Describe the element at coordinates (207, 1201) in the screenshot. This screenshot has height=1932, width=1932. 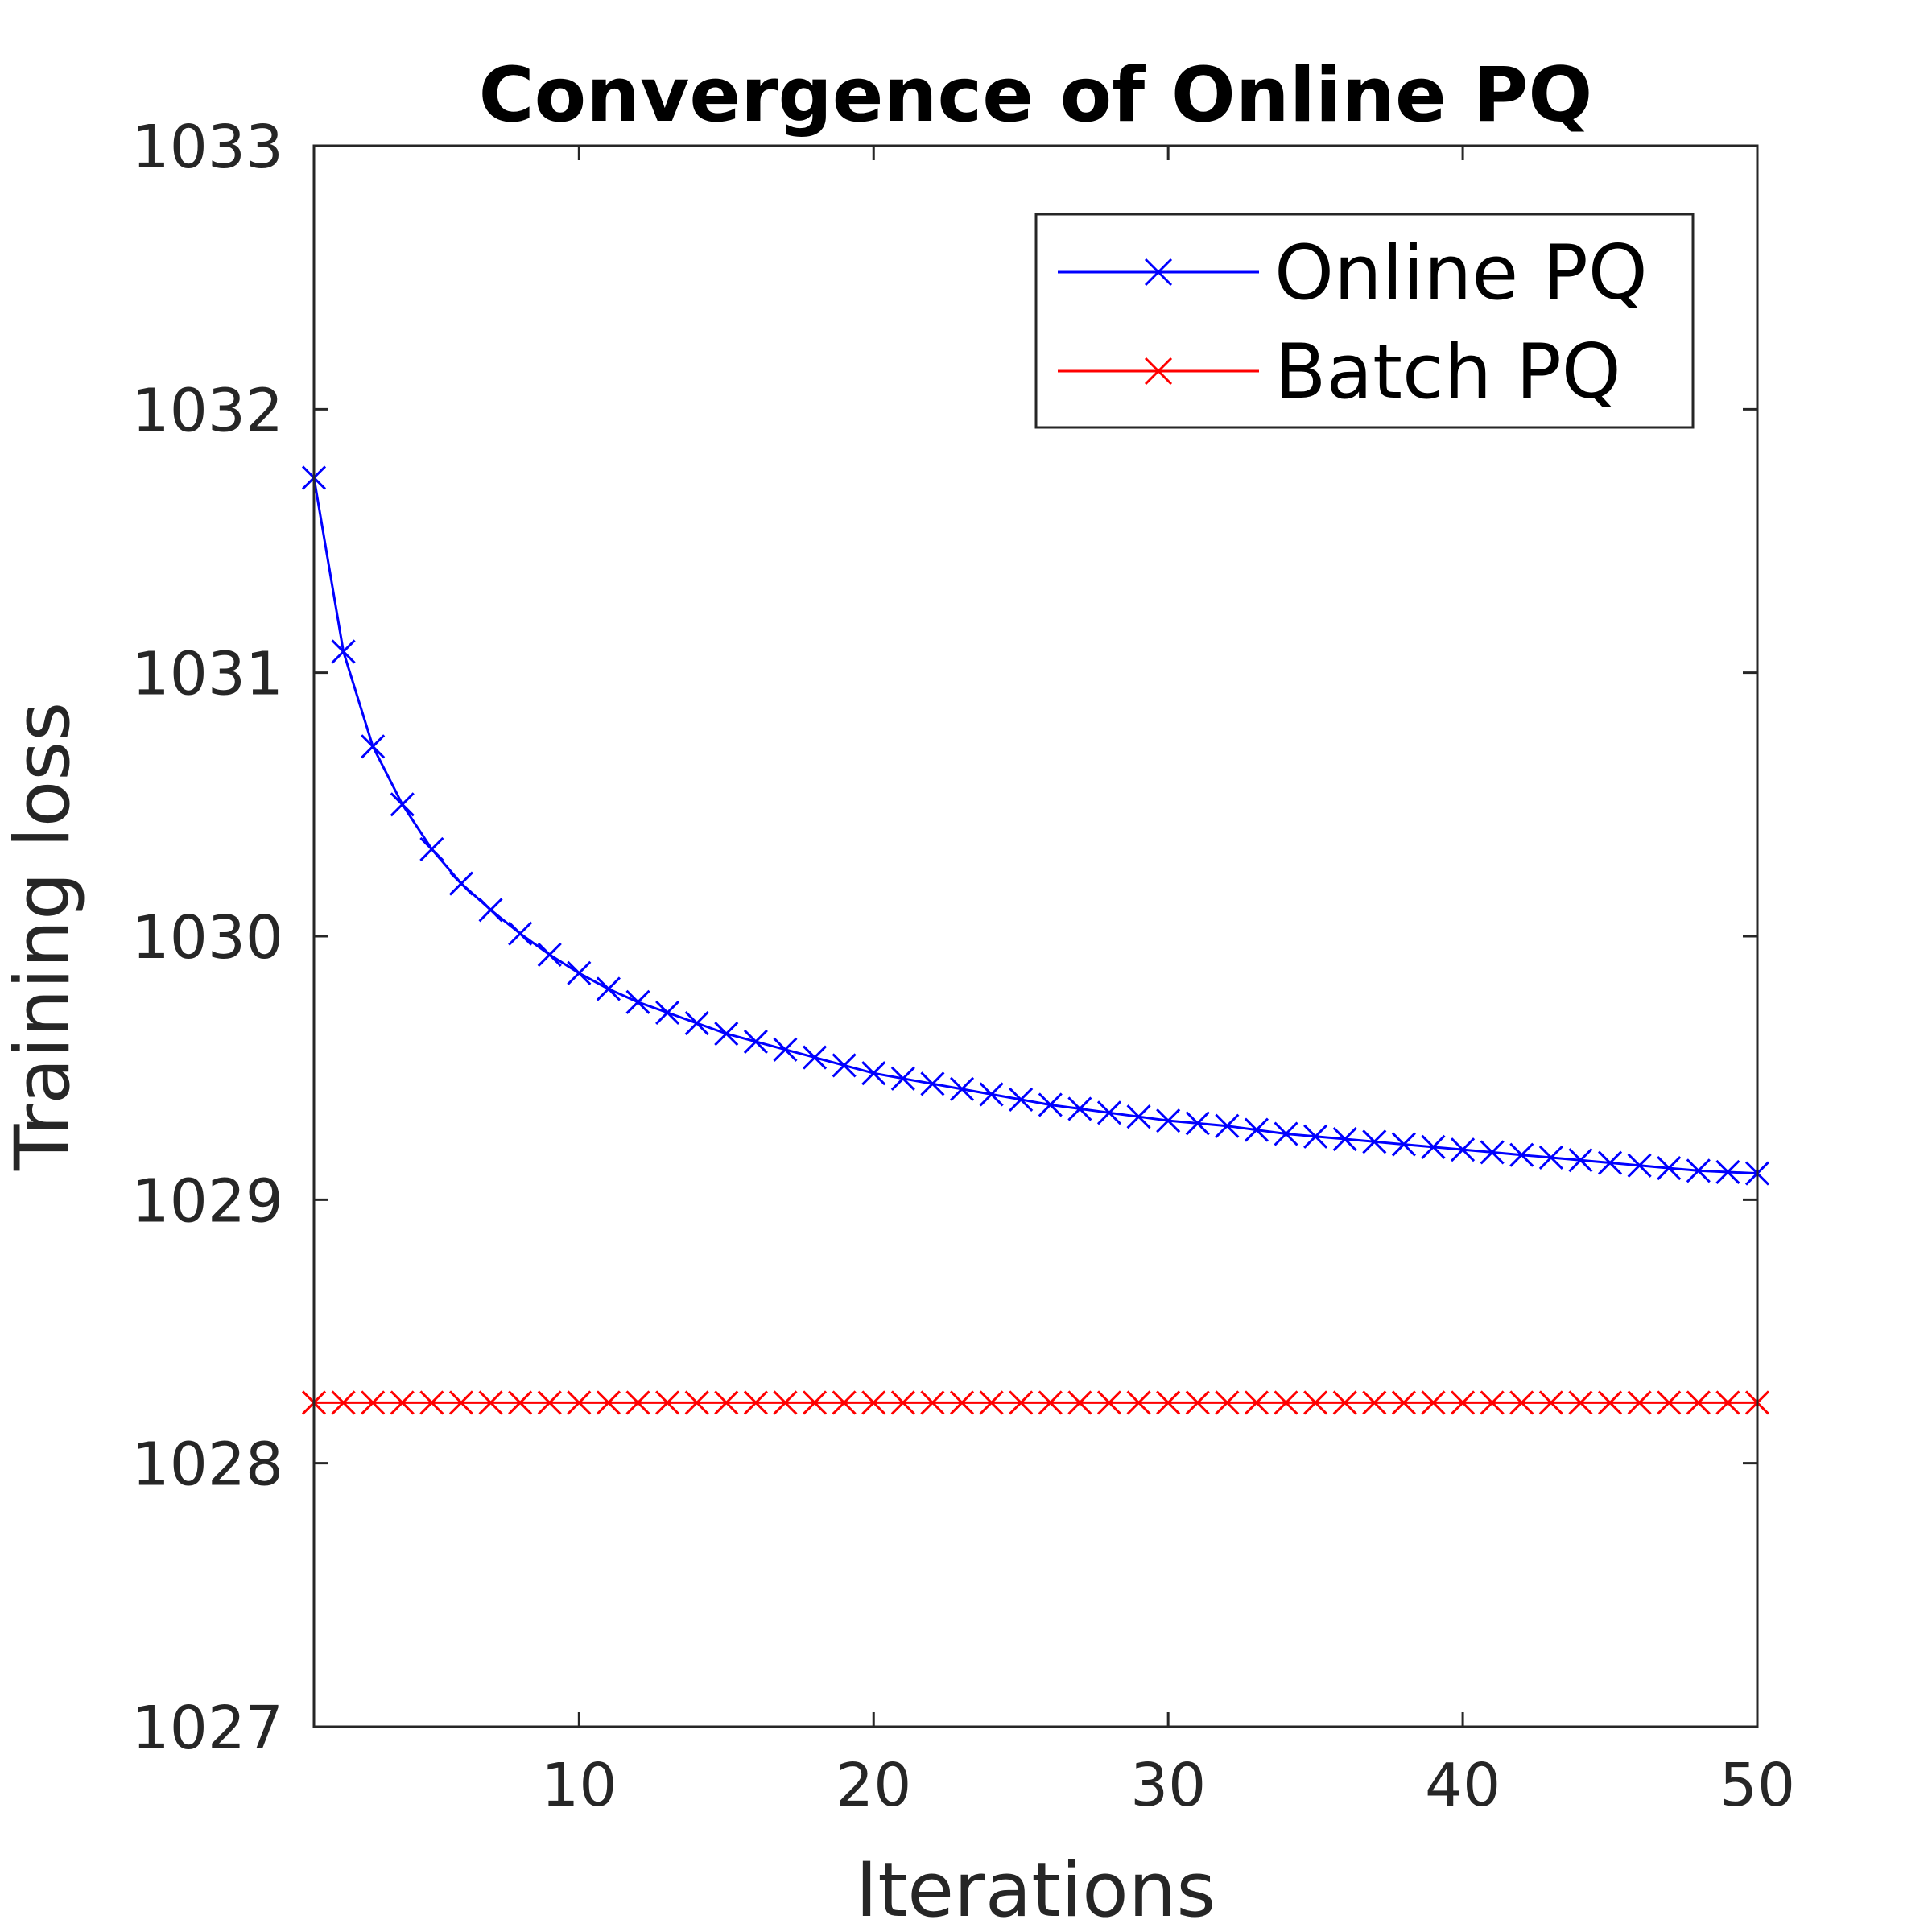
I see `y-tick-label: 1029` at that location.